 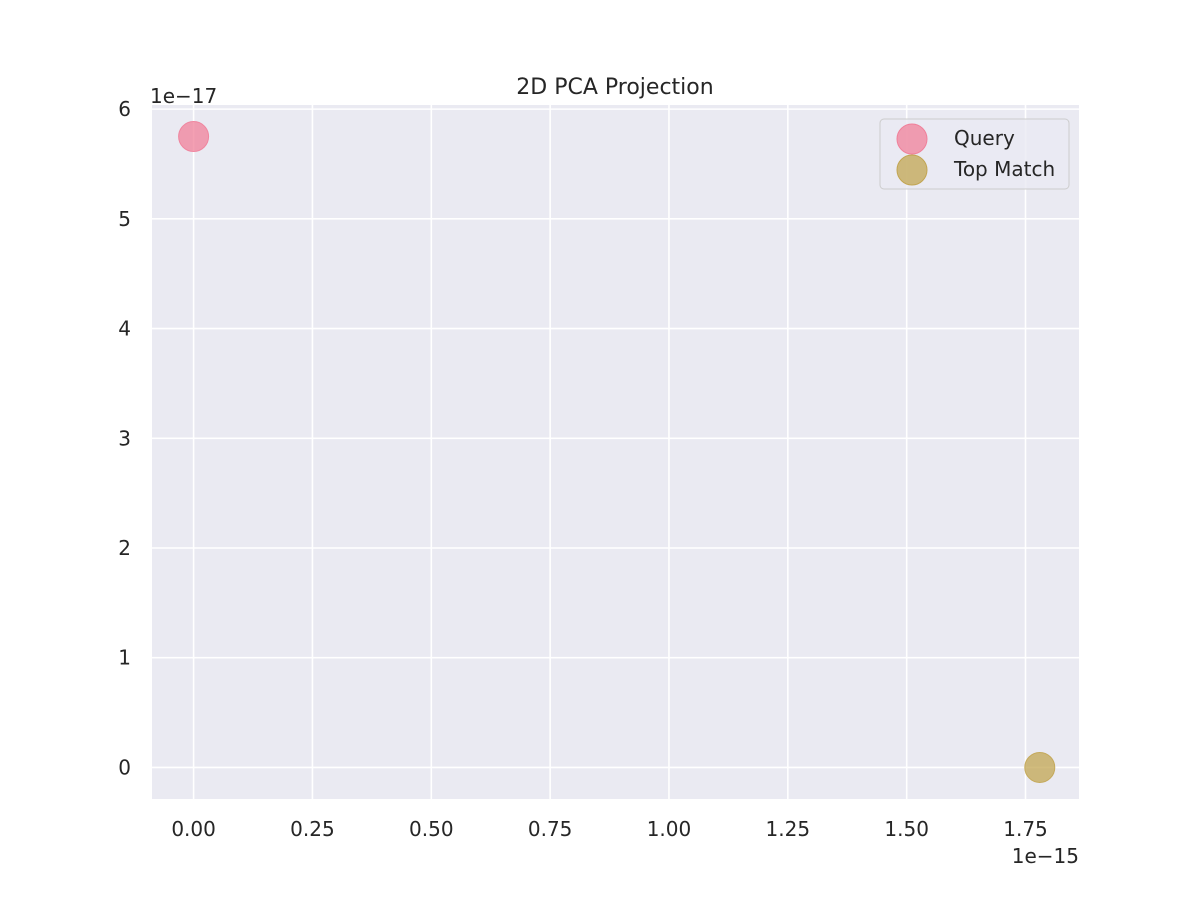 I want to click on data-point-query, so click(x=194, y=137).